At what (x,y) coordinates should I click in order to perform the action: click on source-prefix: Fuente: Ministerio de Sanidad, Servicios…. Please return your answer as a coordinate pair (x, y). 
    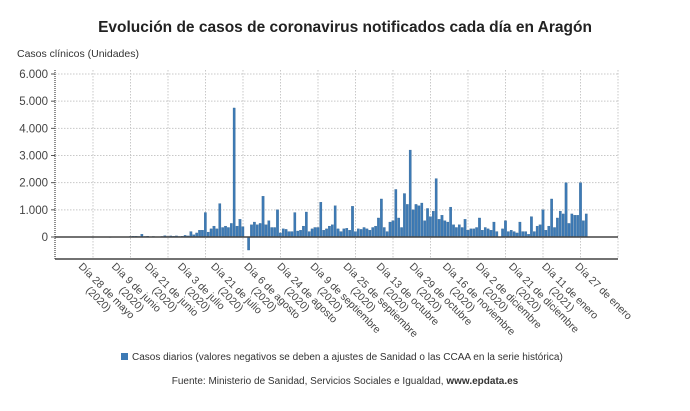
    Looking at the image, I should click on (309, 381).